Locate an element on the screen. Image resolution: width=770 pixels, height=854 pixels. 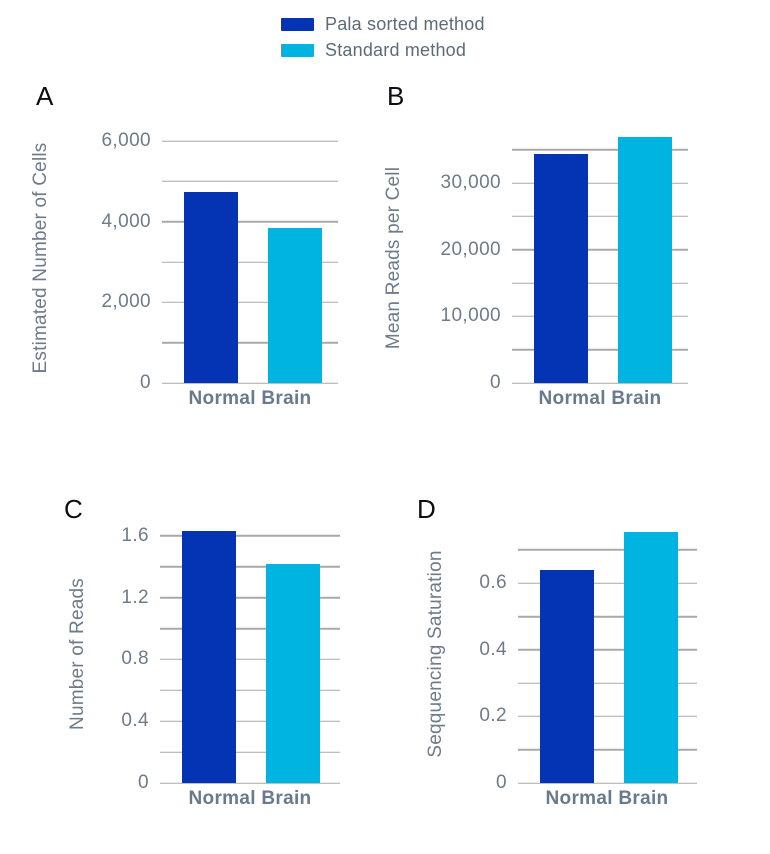
plot-area-c: 0 0.4 0.8 1.2 1.6 is located at coordinates (230, 659).